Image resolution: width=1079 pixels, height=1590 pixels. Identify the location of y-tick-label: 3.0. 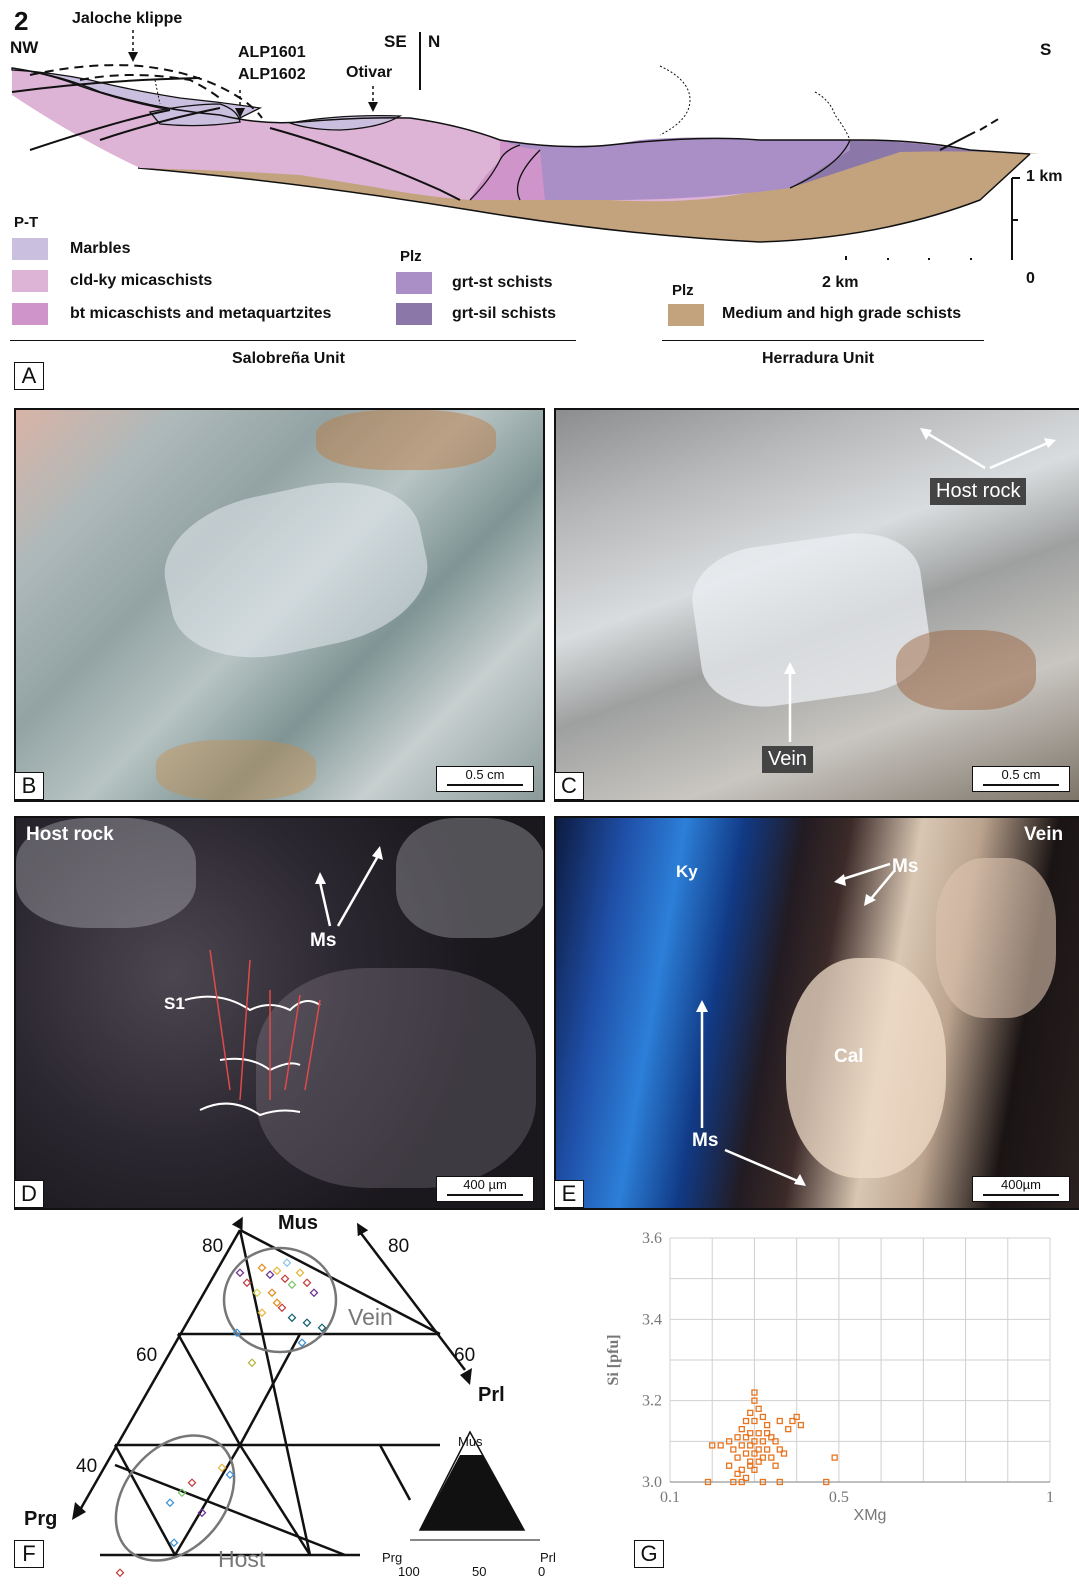
(652, 1482).